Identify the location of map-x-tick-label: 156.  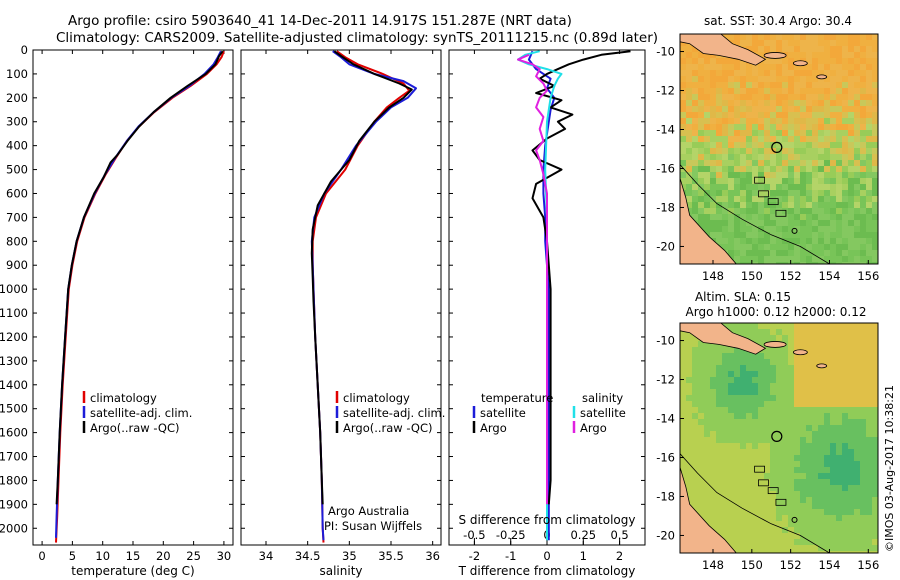
(868, 276).